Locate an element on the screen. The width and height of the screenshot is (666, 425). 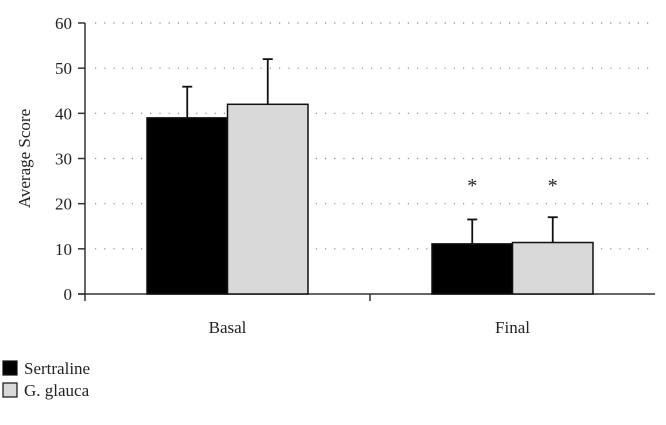
x-tick-label: Final is located at coordinates (512, 327).